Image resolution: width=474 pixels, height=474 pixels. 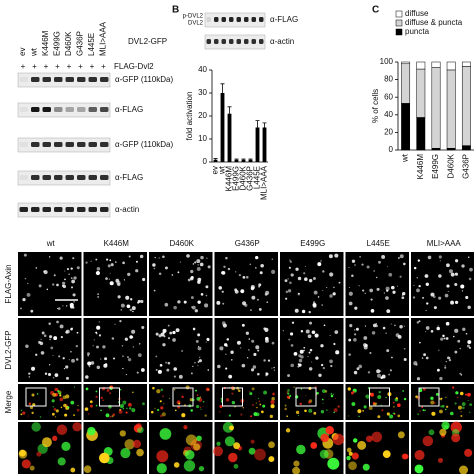 I want to click on legend-label: puncta, so click(x=417, y=31).